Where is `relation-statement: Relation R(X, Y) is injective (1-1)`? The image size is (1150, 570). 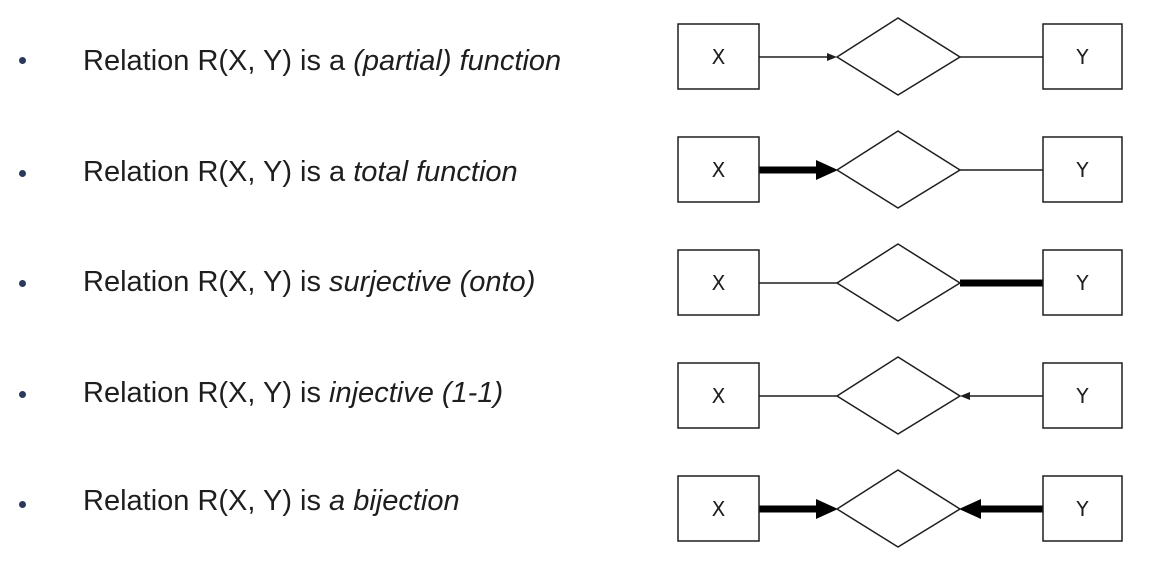
relation-statement: Relation R(X, Y) is injective (1-1) is located at coordinates (293, 393).